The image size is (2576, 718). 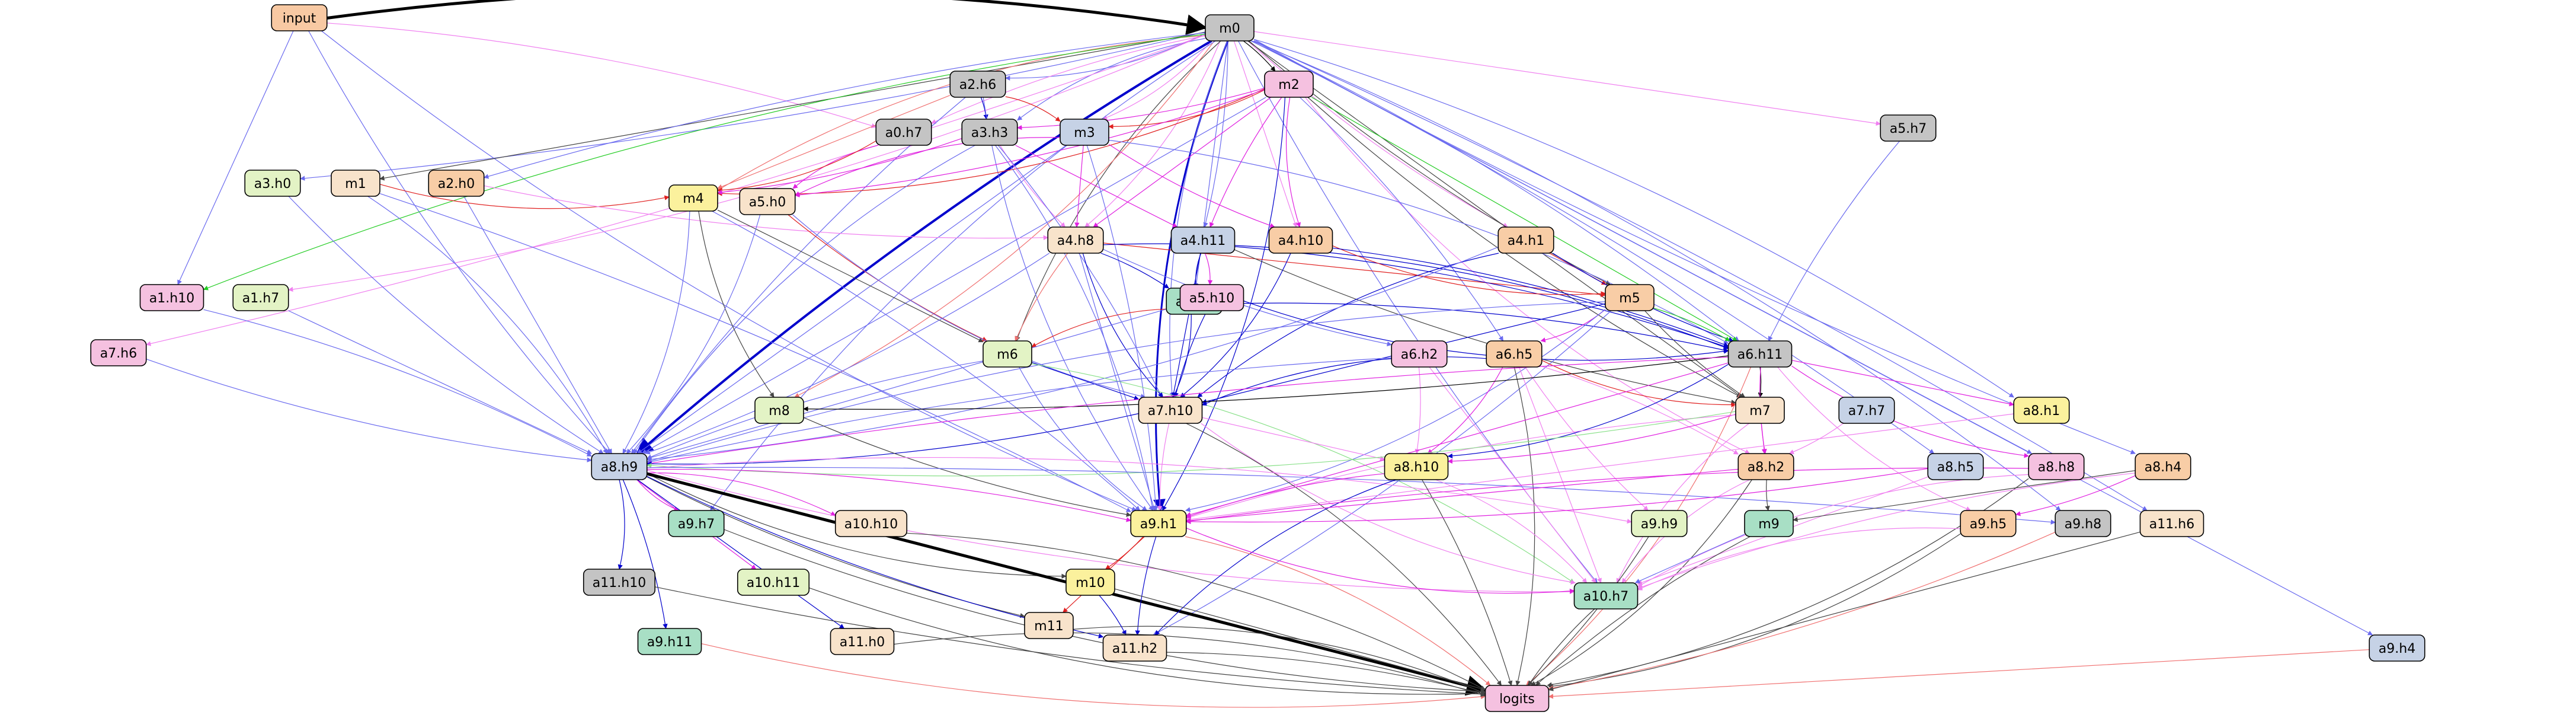 I want to click on node-label: m8, so click(x=779, y=412).